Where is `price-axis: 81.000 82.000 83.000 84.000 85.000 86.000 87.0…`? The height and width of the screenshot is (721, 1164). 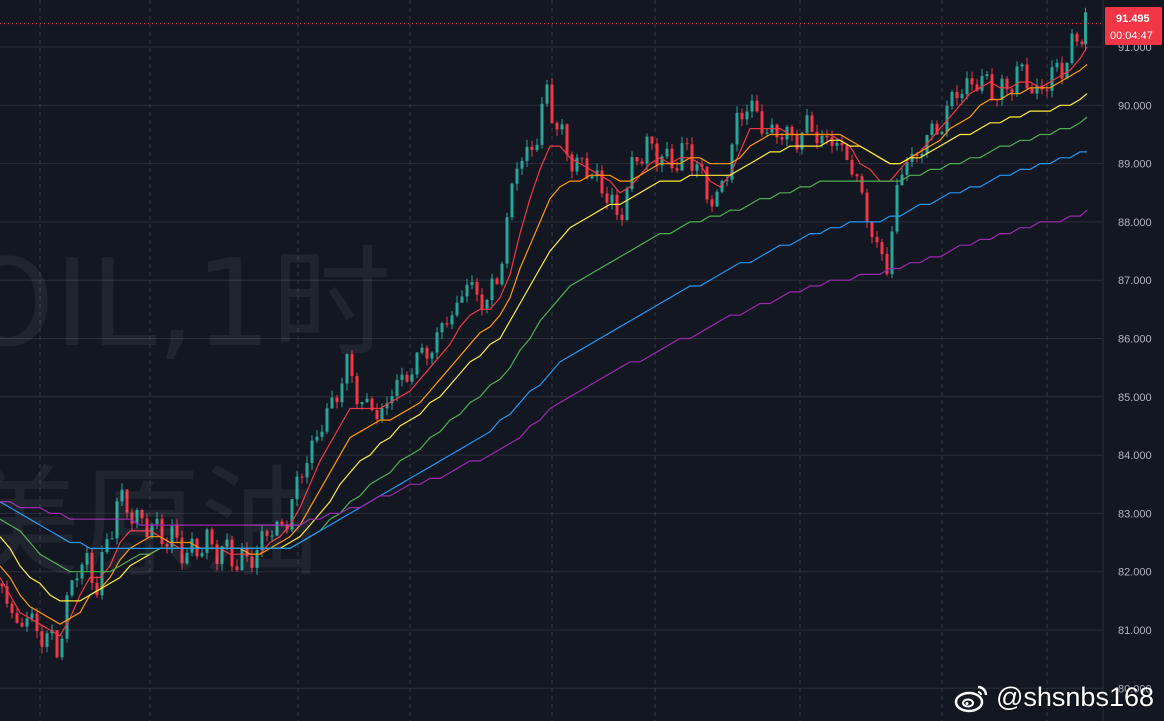
price-axis: 81.000 82.000 83.000 84.000 85.000 86.000 87.0… is located at coordinates (1127, 360).